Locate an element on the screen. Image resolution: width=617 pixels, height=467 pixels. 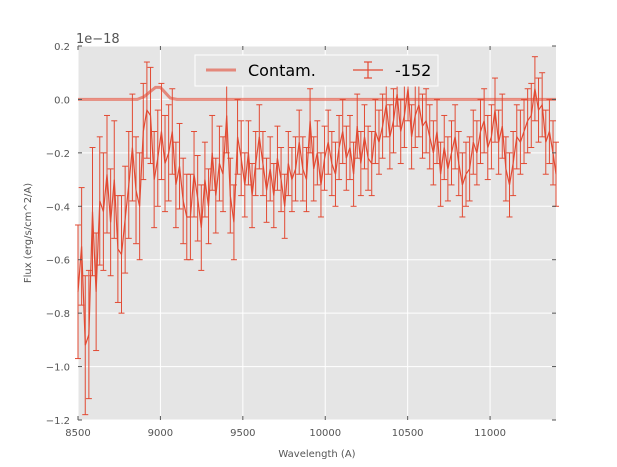
x-tick-label: 11000 is located at coordinates (490, 433).